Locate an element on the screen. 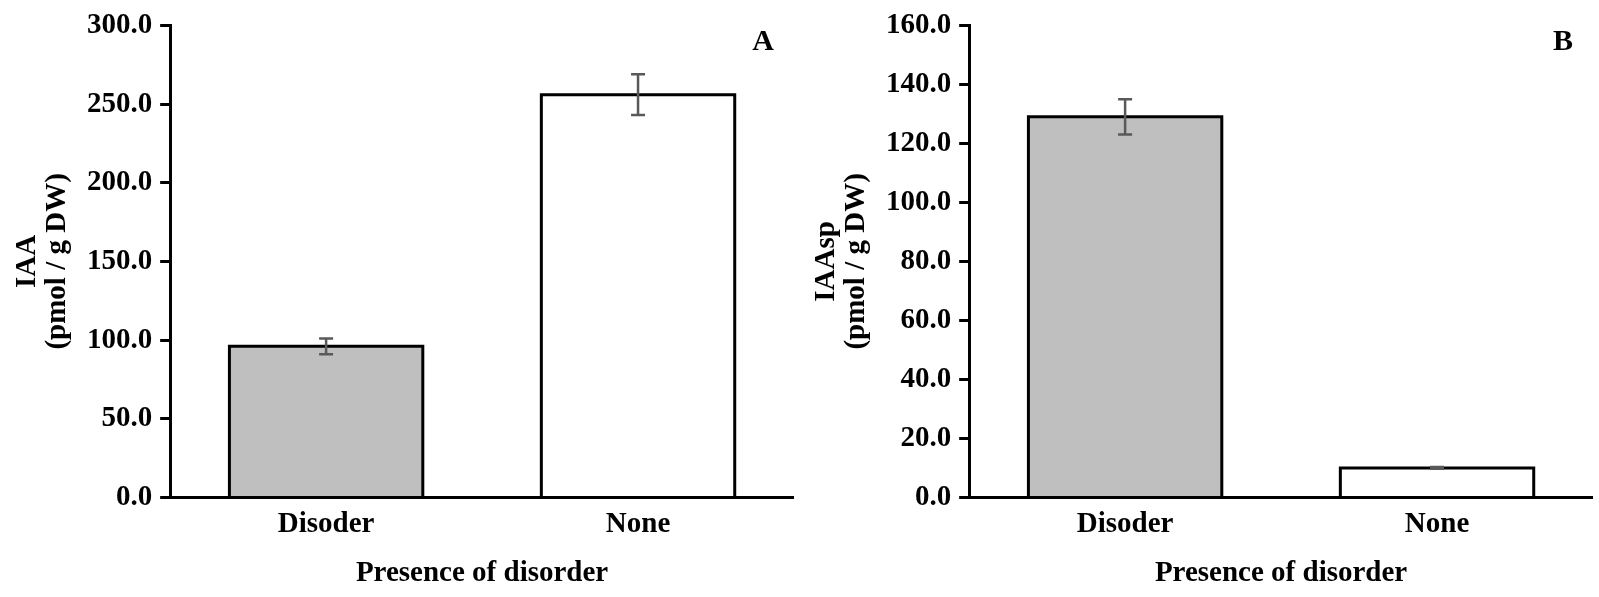 Image resolution: width=1599 pixels, height=597 pixels. y-tick-label: 40.0 is located at coordinates (926, 376).